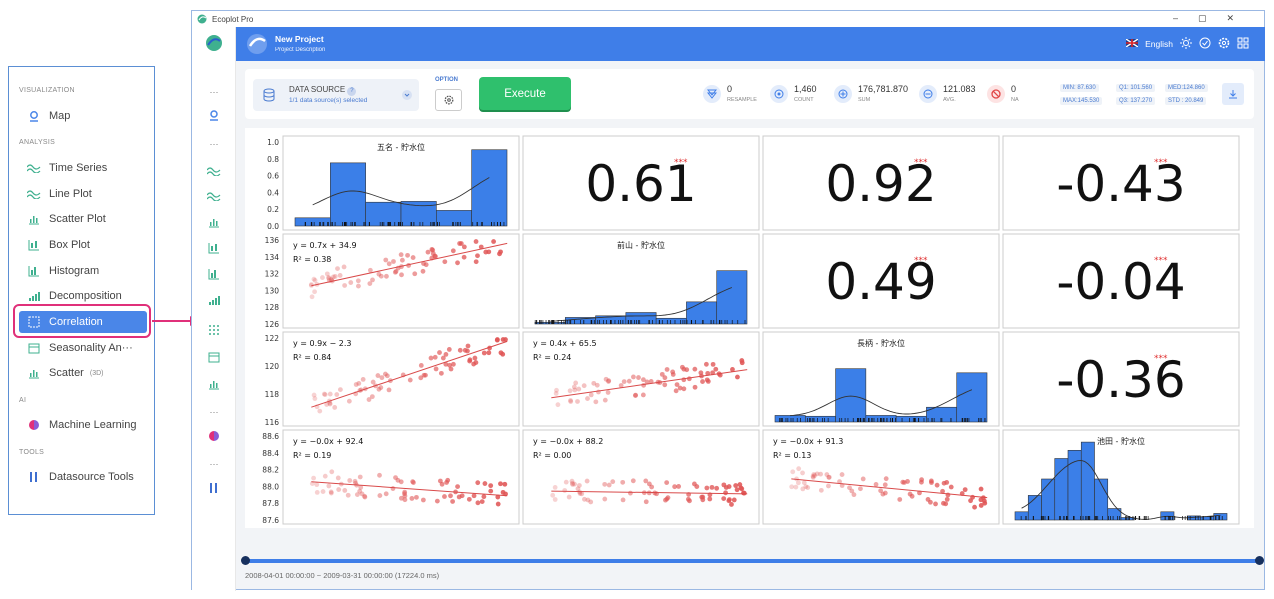 The image size is (1274, 599). What do you see at coordinates (214, 488) in the screenshot?
I see `wrench-icon` at bounding box center [214, 488].